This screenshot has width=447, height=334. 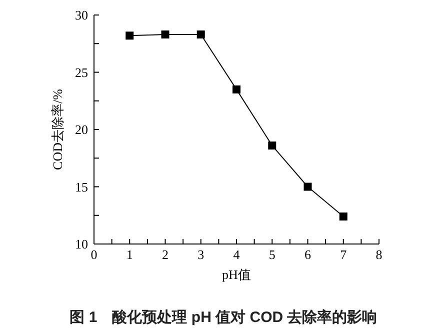 What do you see at coordinates (94, 254) in the screenshot?
I see `x-tick-label: 0` at bounding box center [94, 254].